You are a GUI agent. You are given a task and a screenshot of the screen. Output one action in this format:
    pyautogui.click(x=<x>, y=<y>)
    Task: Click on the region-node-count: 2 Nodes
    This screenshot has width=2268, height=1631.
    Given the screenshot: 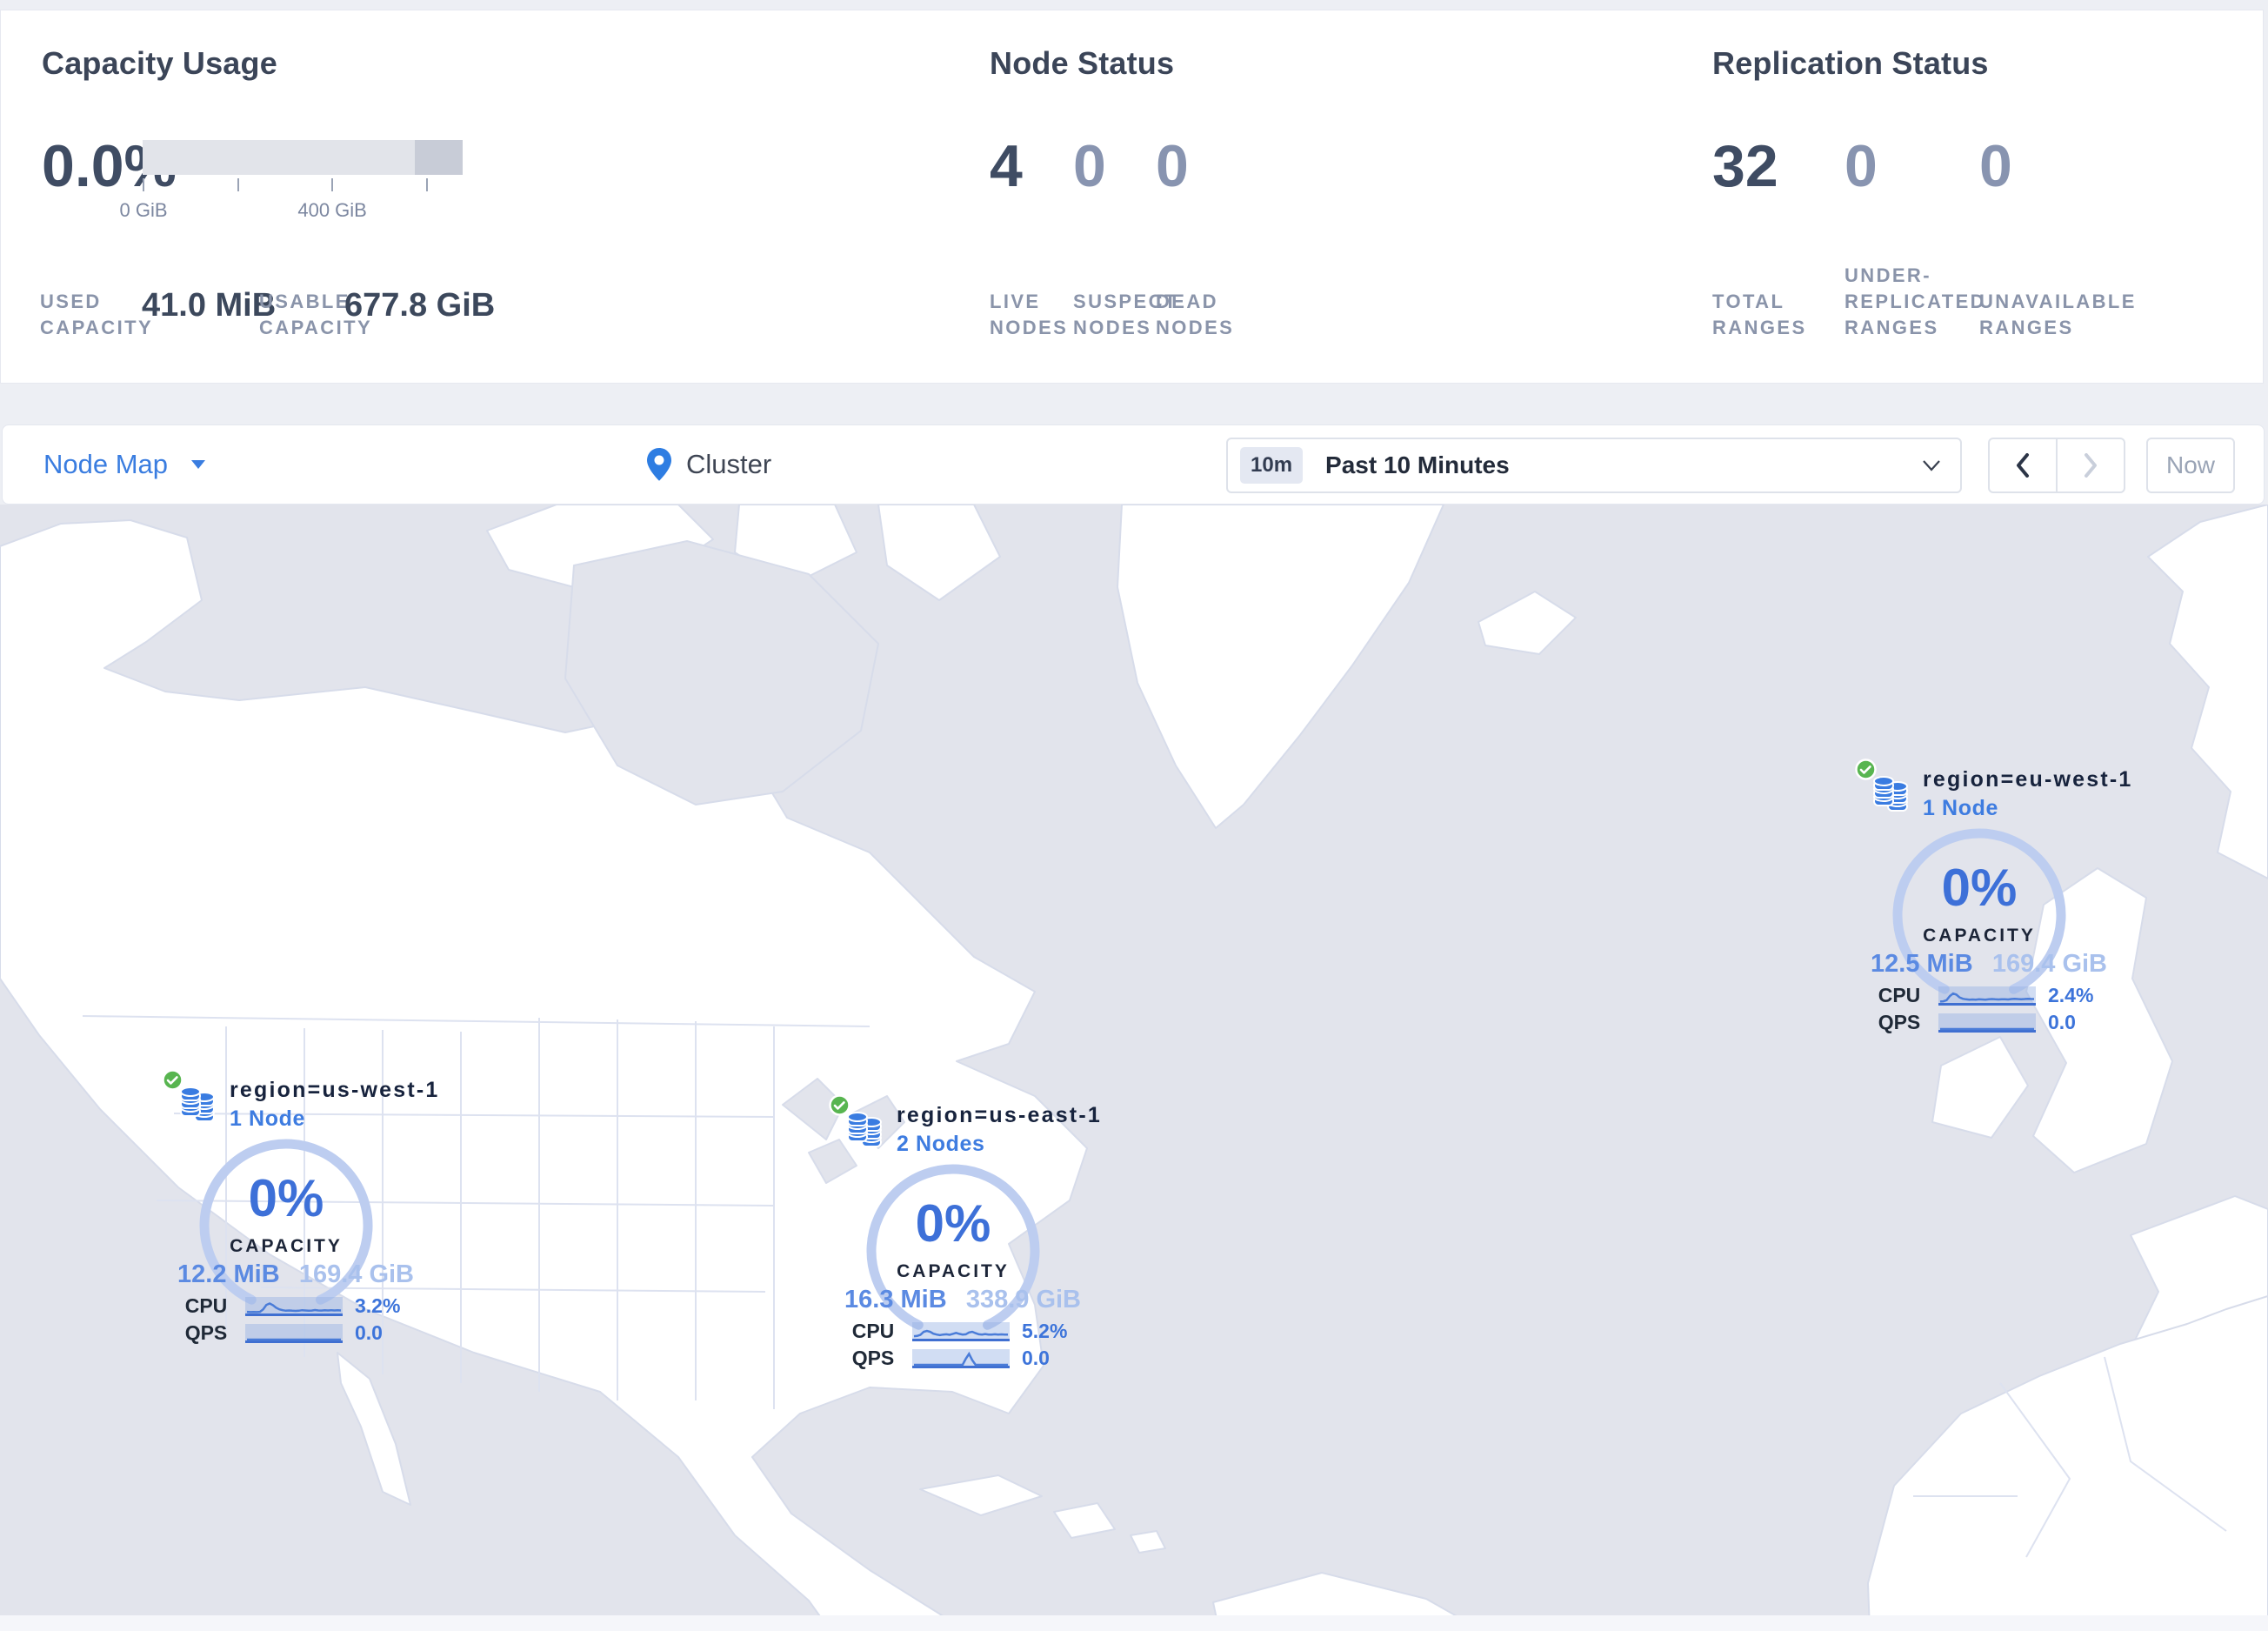 What is the action you would take?
    pyautogui.click(x=941, y=1144)
    